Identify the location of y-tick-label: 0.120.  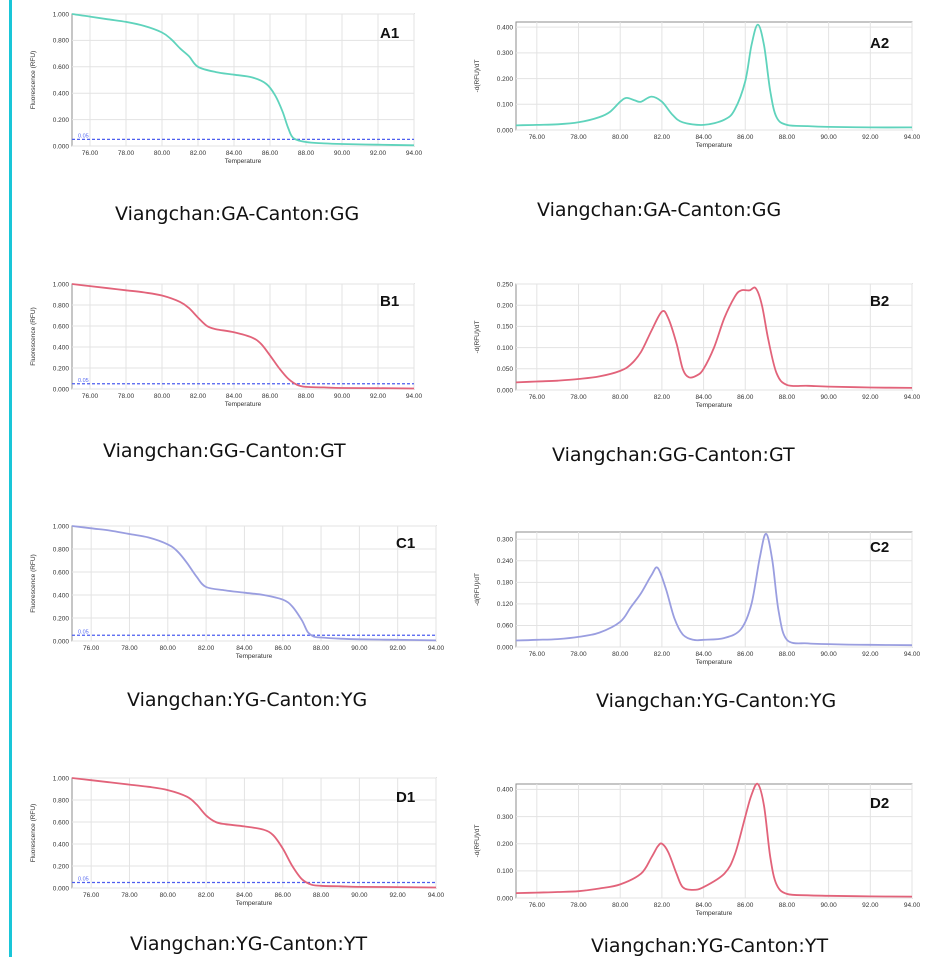
(505, 604).